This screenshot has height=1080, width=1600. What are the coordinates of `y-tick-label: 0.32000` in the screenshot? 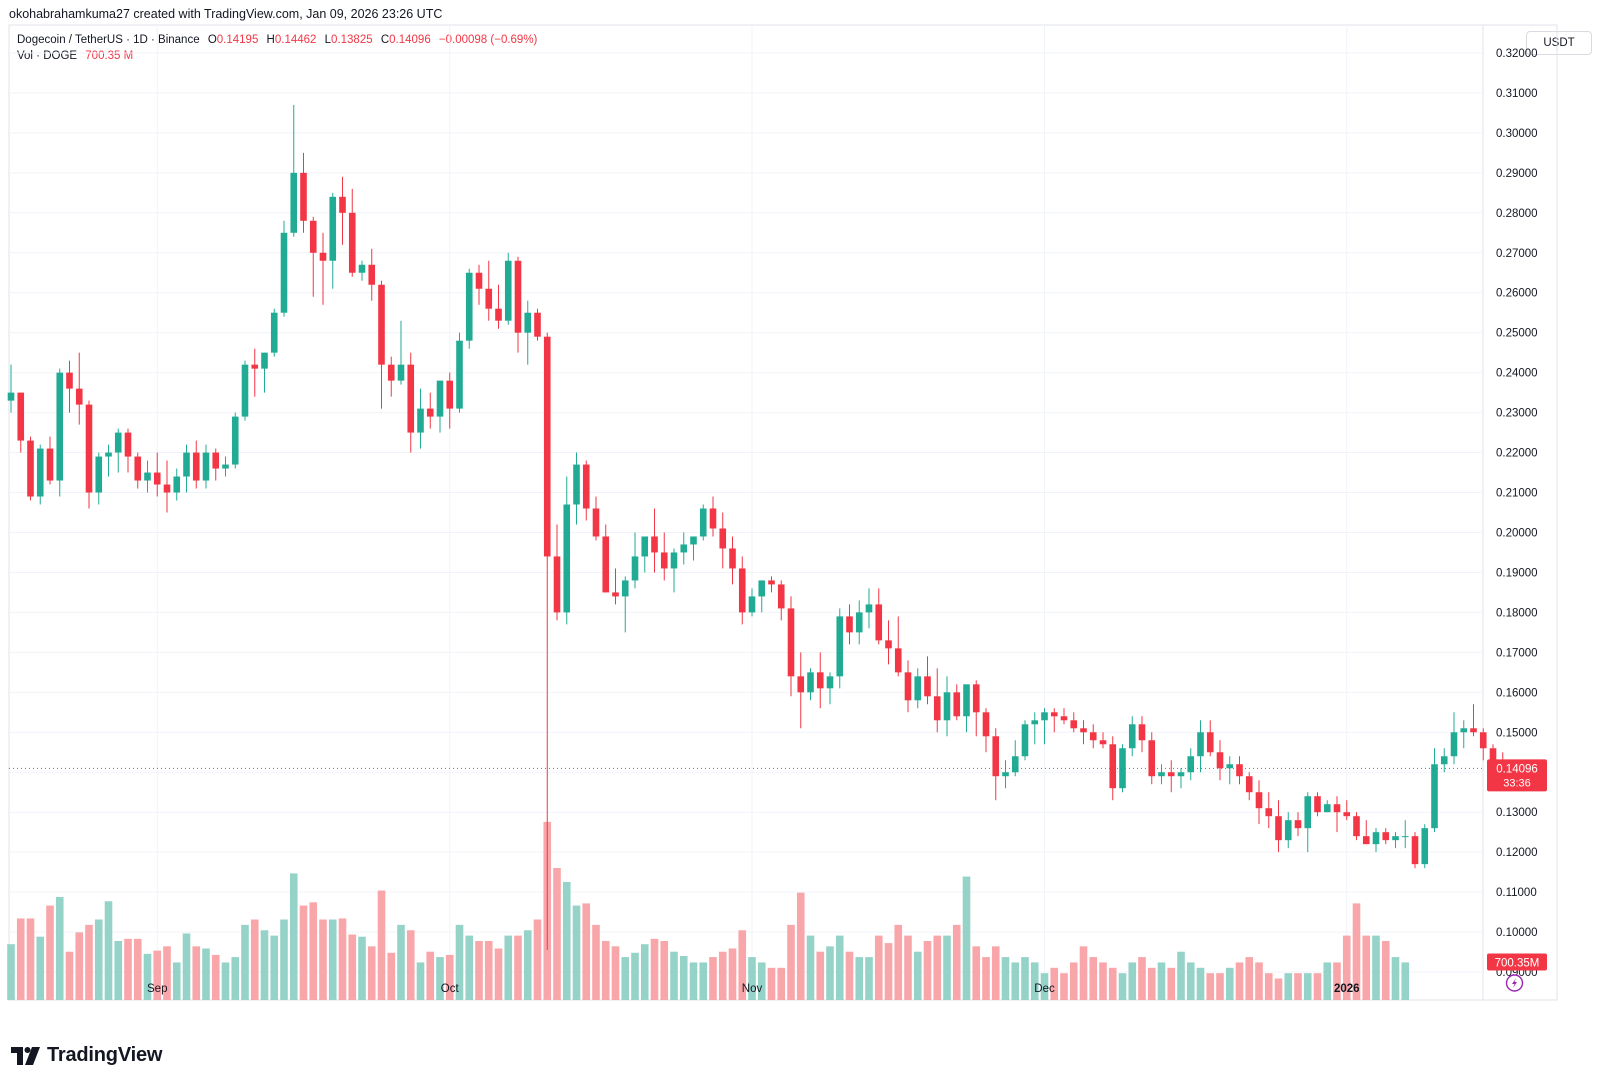 It's located at (1517, 54).